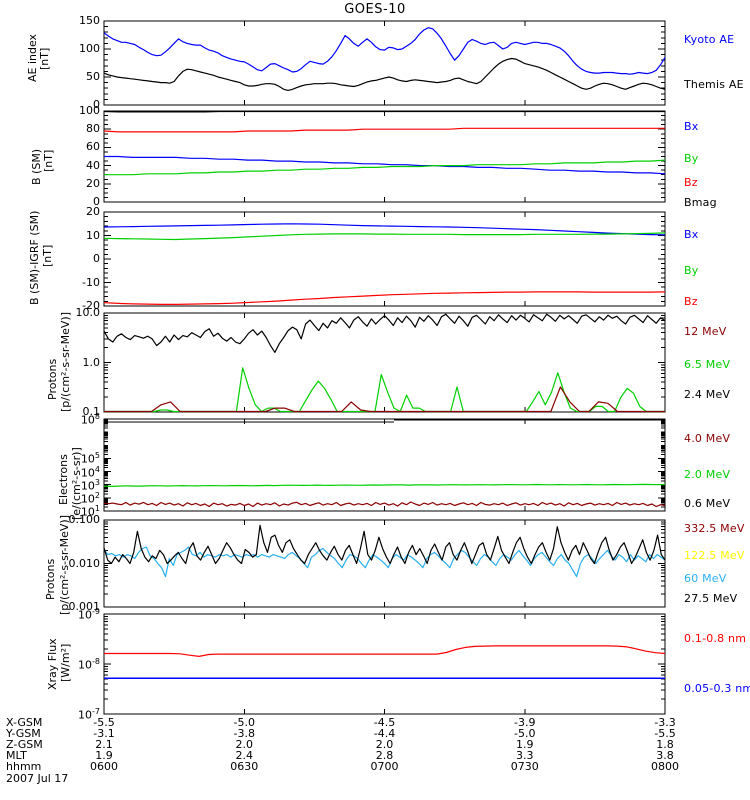  I want to click on legend-p6-3325MeV: 332.5 MeV, so click(714, 528).